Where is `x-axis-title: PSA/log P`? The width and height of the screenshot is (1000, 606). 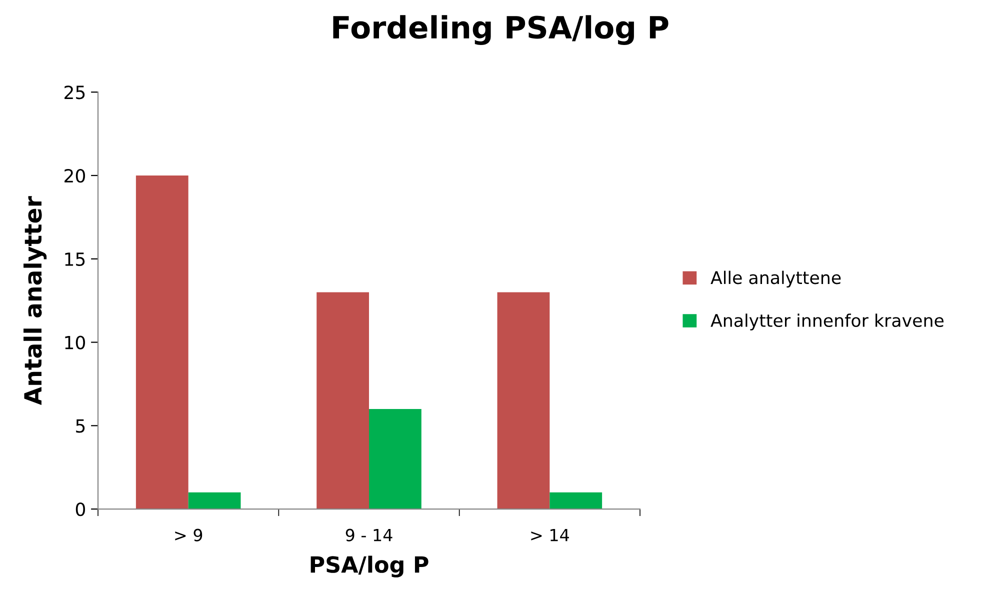
x-axis-title: PSA/log P is located at coordinates (369, 567).